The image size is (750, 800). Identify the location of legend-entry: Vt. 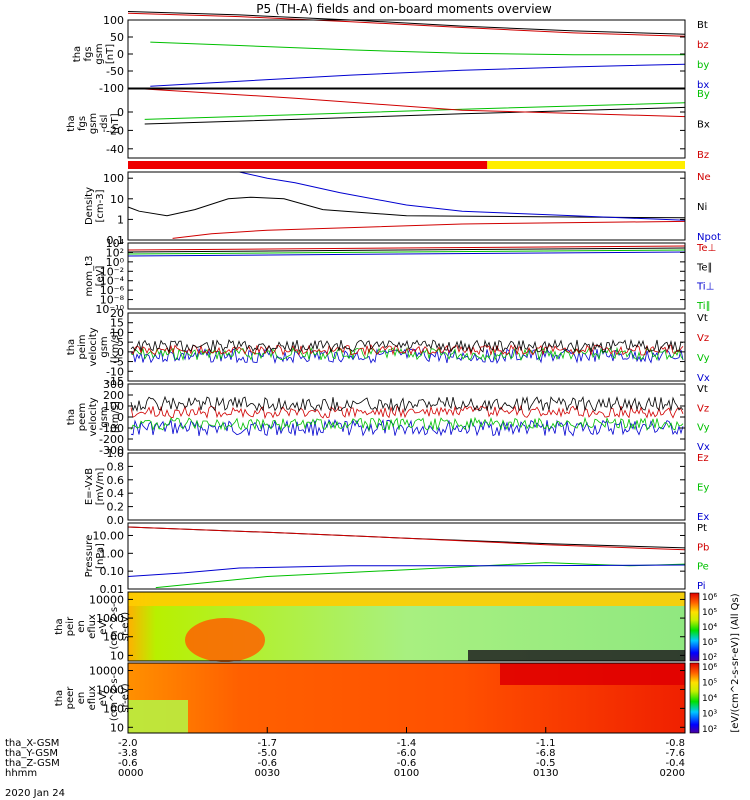
(702, 318).